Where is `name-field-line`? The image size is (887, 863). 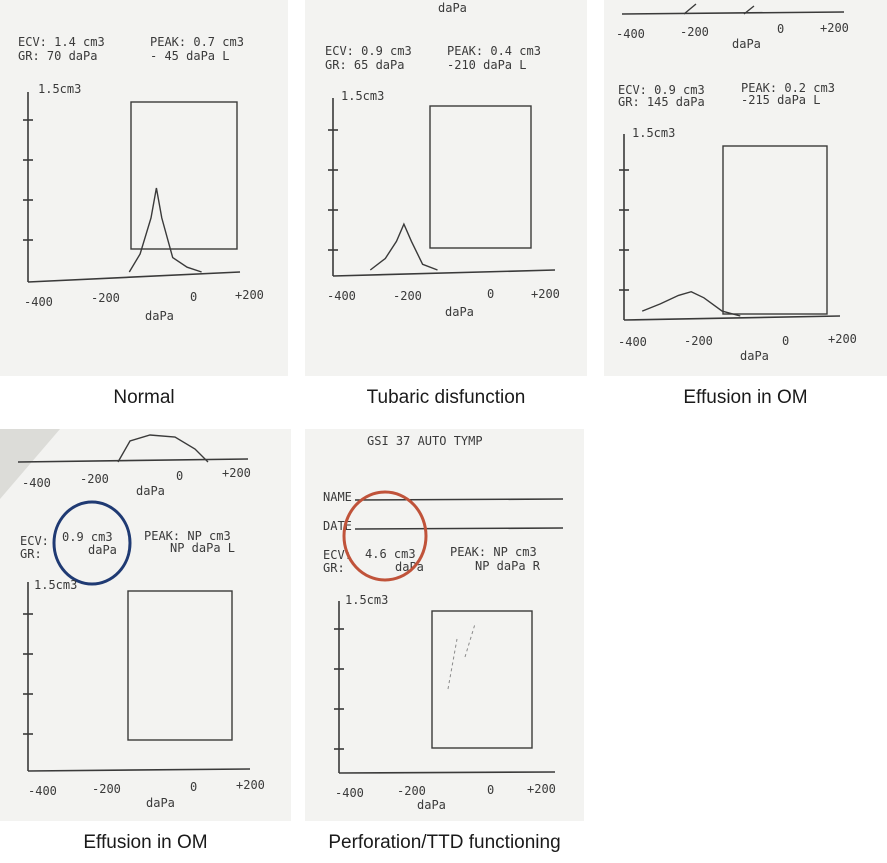 name-field-line is located at coordinates (459, 499).